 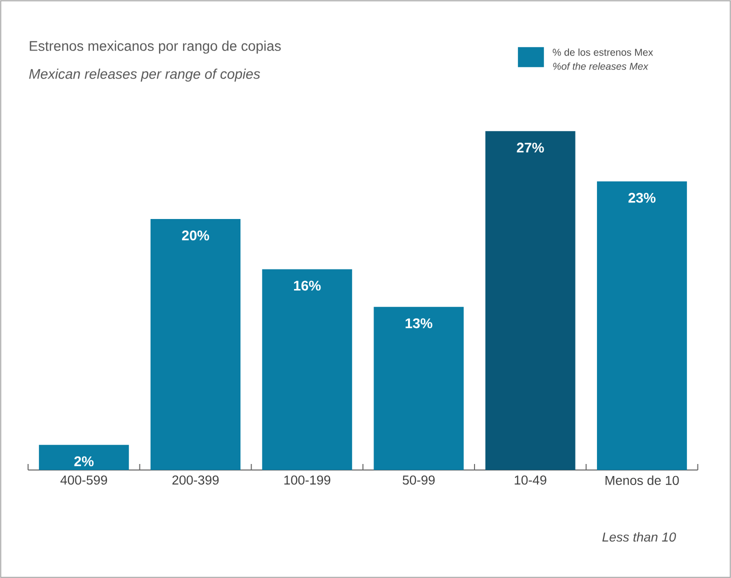 What do you see at coordinates (530, 480) in the screenshot?
I see `x-tick-label: 10-49` at bounding box center [530, 480].